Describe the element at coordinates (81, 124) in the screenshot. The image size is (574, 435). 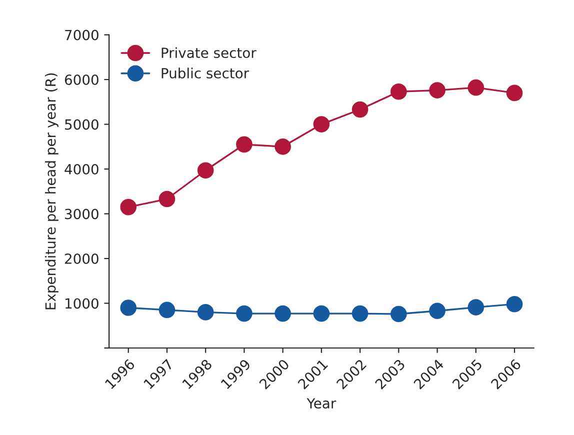
I see `y-tick-label: 5000` at that location.